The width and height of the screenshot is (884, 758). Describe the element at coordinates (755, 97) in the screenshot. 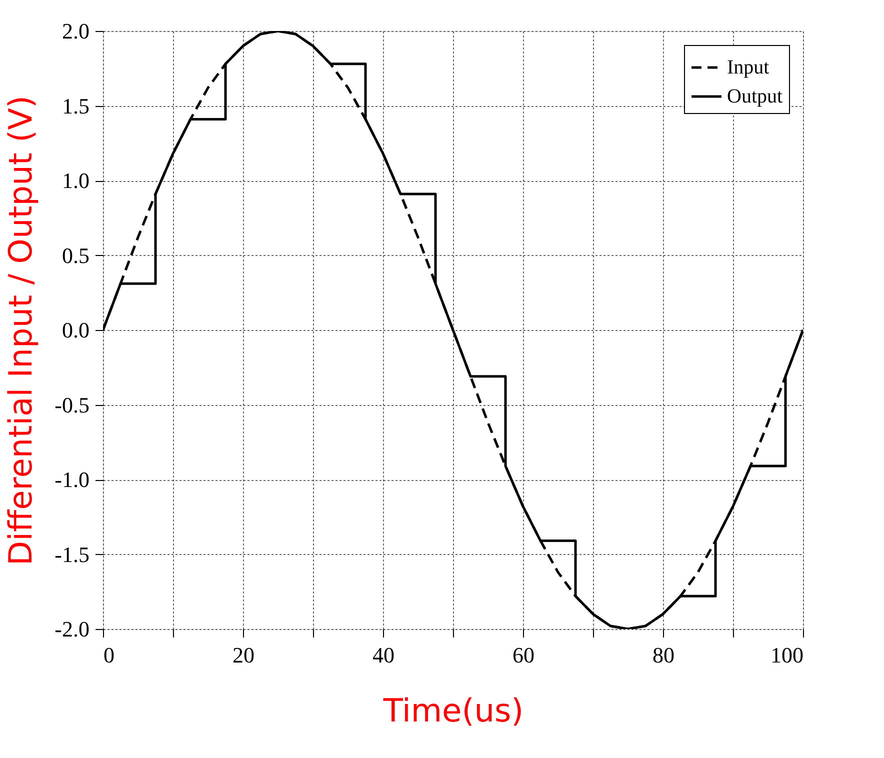

I see `legend-label: Output` at that location.